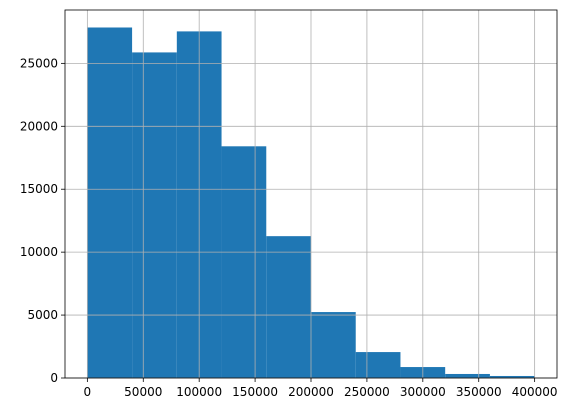 The width and height of the screenshot is (573, 413). Describe the element at coordinates (39, 189) in the screenshot. I see `y-tick-label: 15000` at that location.